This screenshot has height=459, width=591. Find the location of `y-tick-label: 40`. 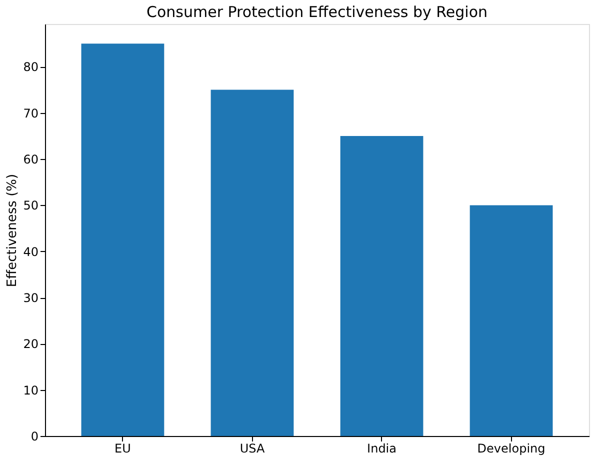

y-tick-label: 40 is located at coordinates (30, 251).